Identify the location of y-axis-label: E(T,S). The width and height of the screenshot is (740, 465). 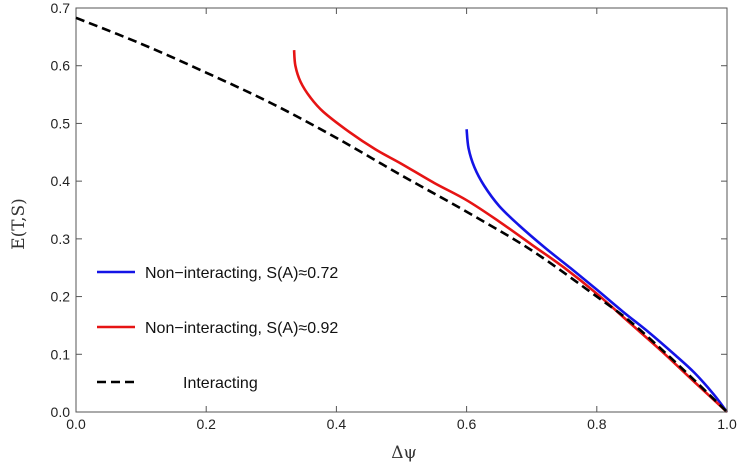
(19, 224).